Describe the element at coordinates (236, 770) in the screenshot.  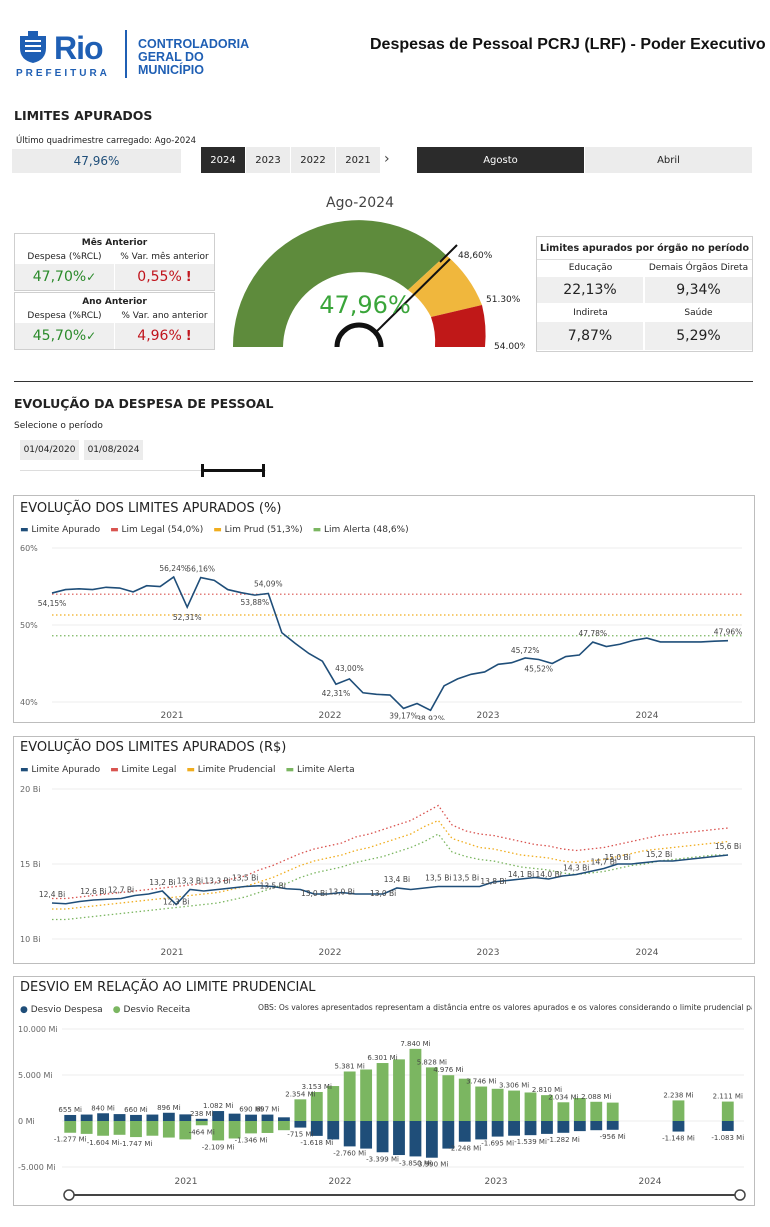
I see `legend-label: Limite Prudencial` at that location.